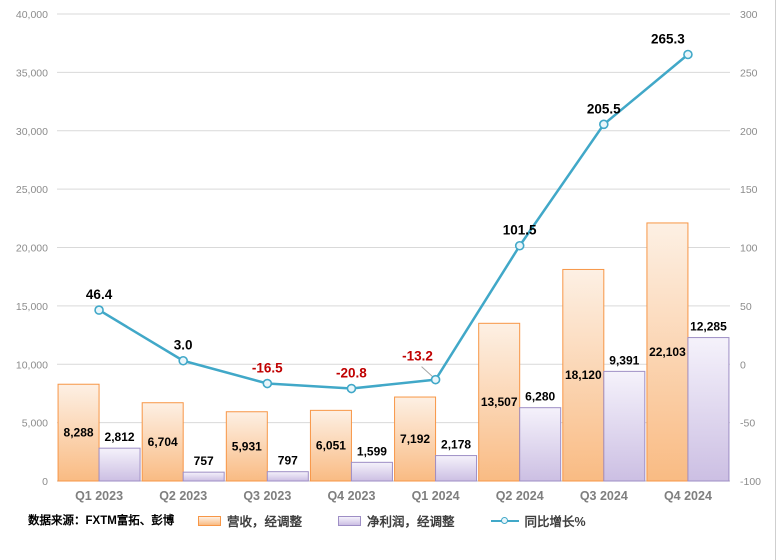 This screenshot has height=560, width=776. I want to click on svg-text: 8,288, so click(79, 433).